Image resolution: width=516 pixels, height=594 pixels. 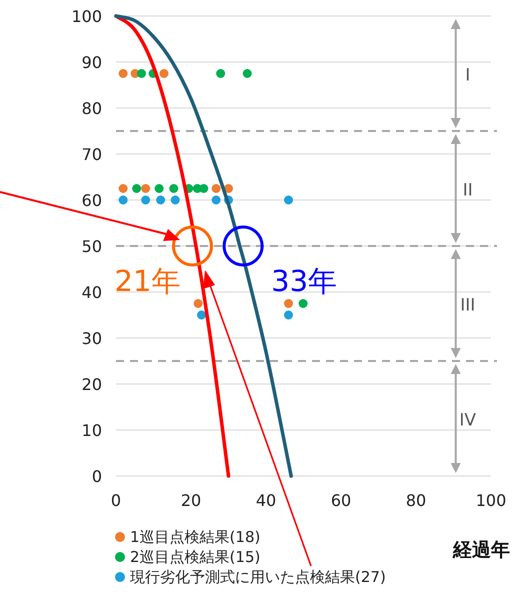 What do you see at coordinates (92, 338) in the screenshot?
I see `y-tick-label: 30` at bounding box center [92, 338].